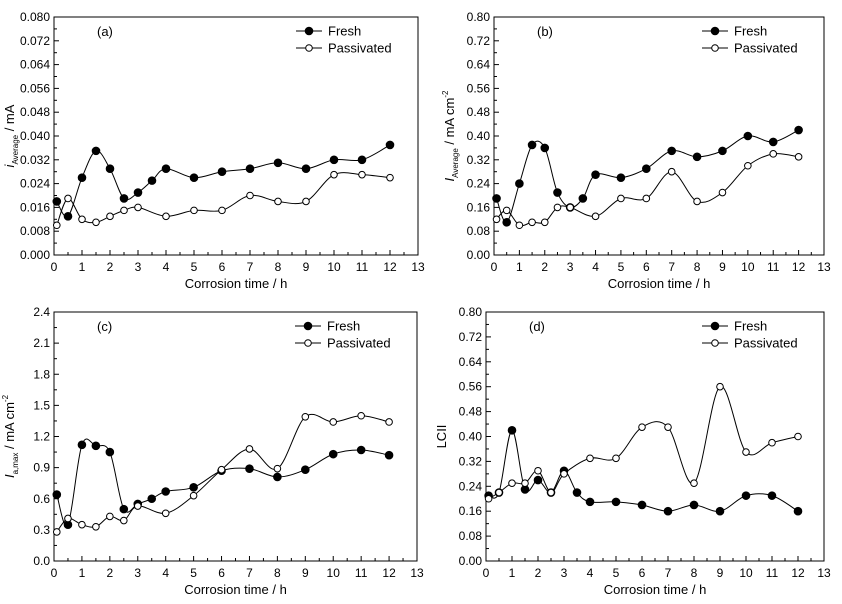  I want to click on y-tick-label: 0.032, so click(35, 160).